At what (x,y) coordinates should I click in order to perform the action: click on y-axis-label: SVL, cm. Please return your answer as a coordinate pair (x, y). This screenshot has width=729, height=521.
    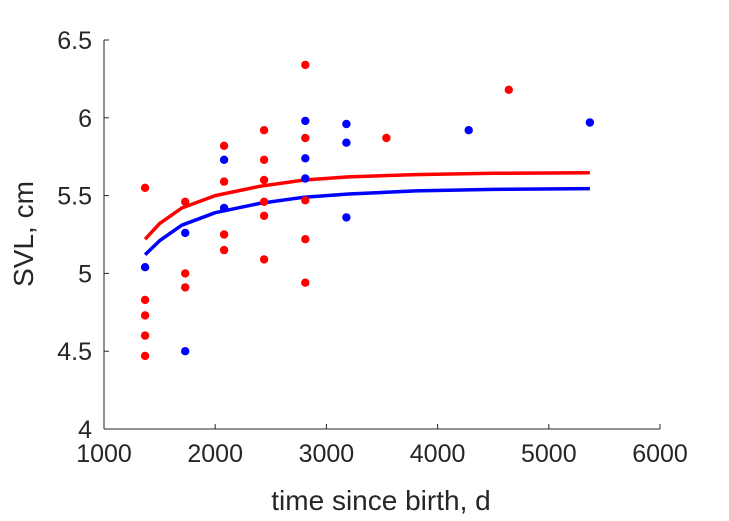
    Looking at the image, I should click on (23, 234).